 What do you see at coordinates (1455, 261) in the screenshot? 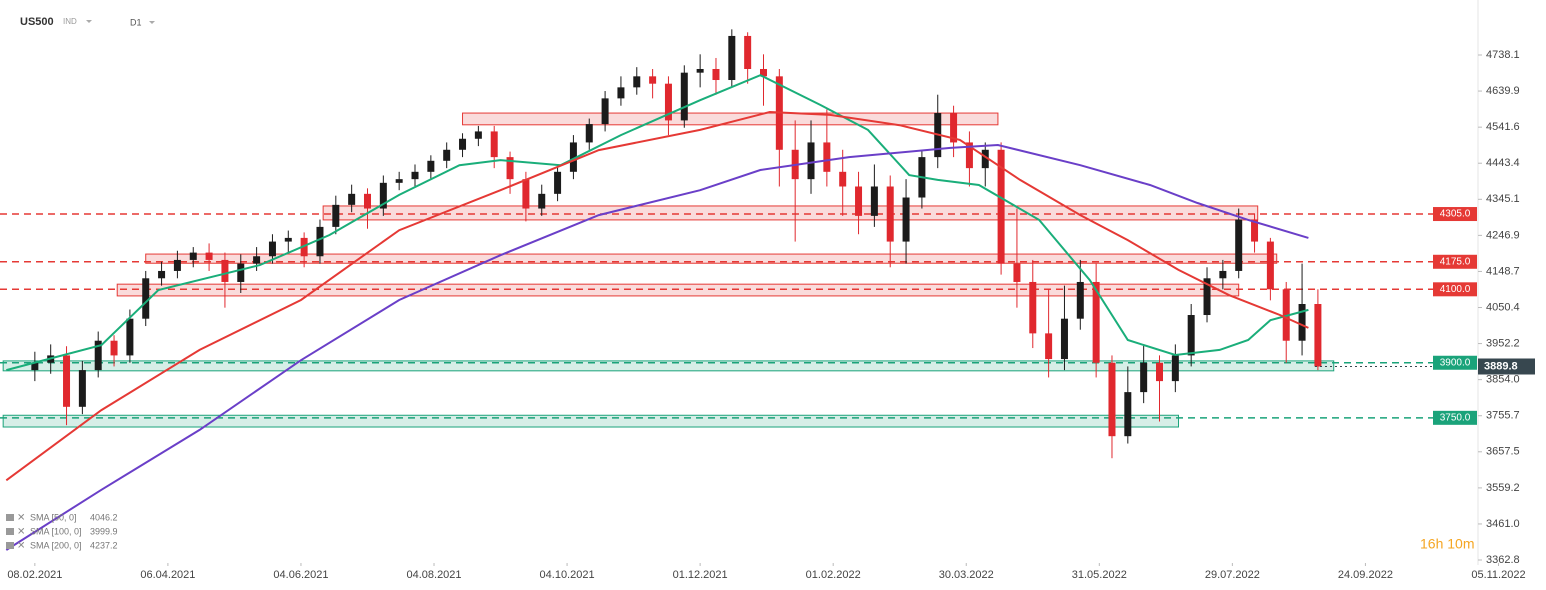
I see `level-label: 4175.0` at bounding box center [1455, 261].